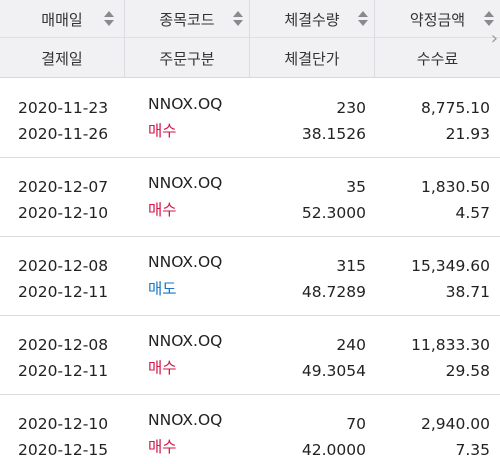  Describe the element at coordinates (363, 19) in the screenshot. I see `sort-qty-icon` at that location.